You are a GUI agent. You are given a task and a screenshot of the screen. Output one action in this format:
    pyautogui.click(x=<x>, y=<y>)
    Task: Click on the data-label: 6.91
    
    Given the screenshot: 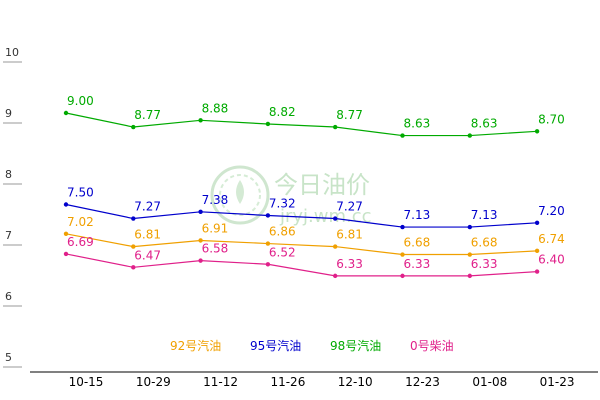 What is the action you would take?
    pyautogui.click(x=215, y=228)
    